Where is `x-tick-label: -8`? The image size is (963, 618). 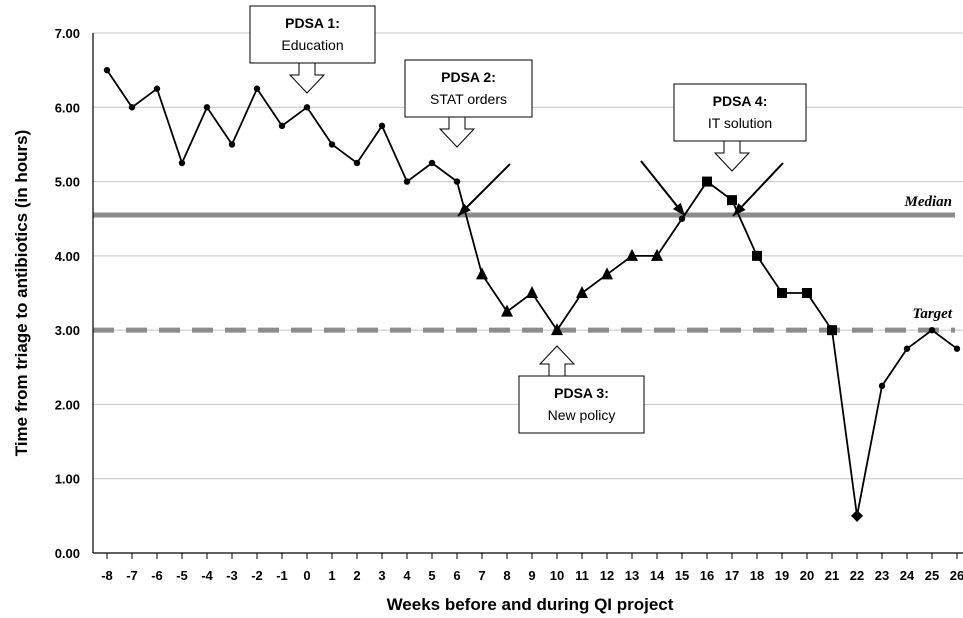 x-tick-label: -8 is located at coordinates (107, 575).